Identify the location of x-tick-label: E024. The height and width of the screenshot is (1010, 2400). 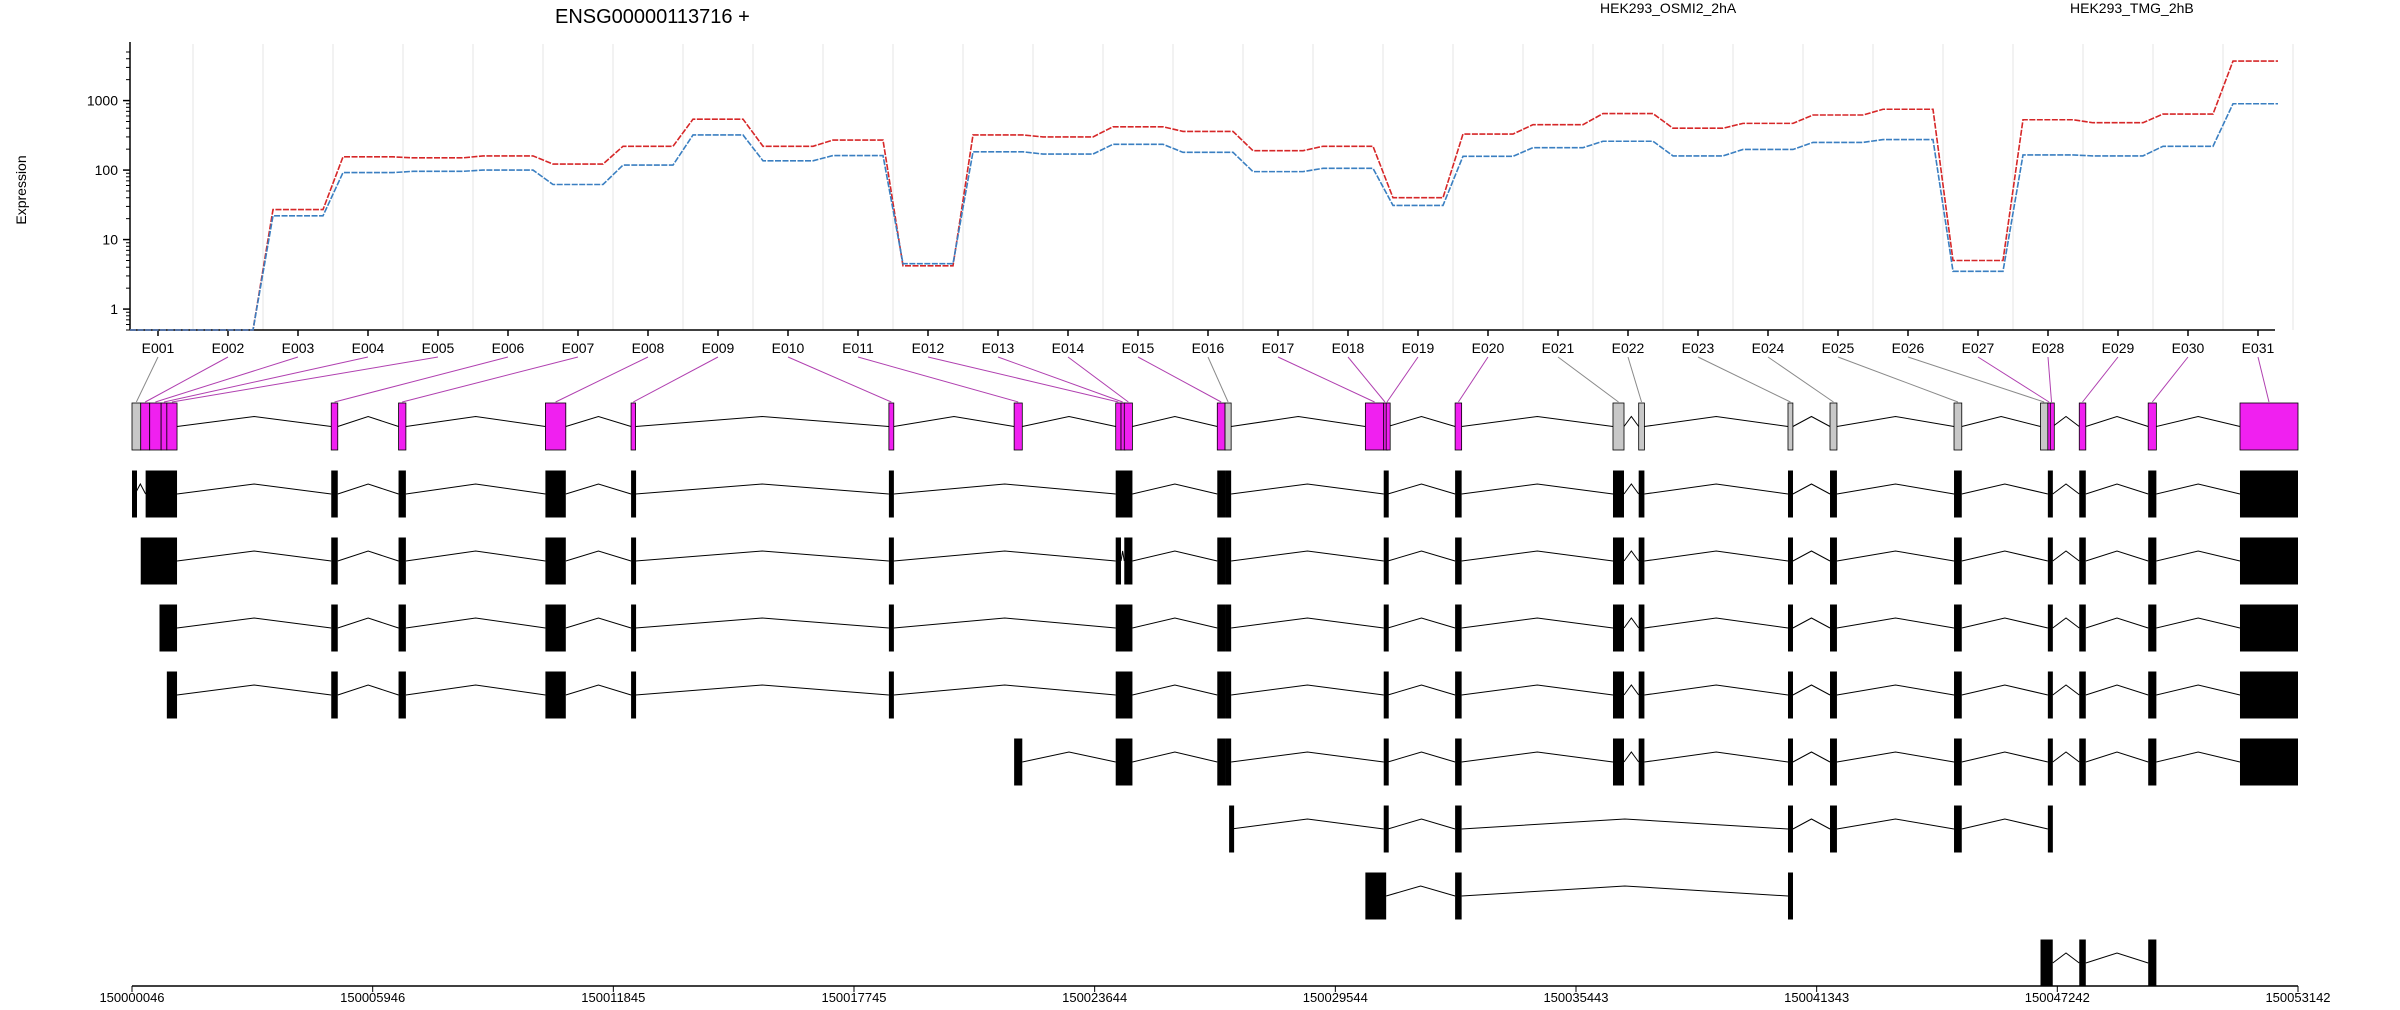
(1768, 348).